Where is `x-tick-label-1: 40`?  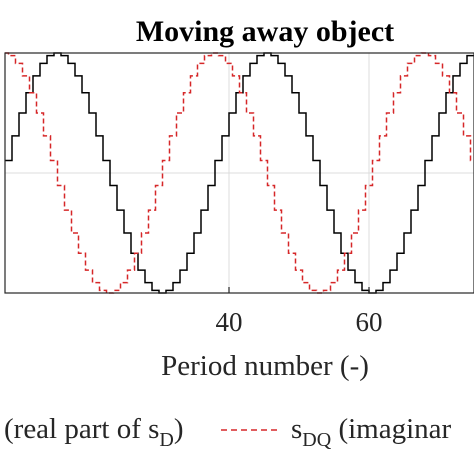 x-tick-label-1: 40 is located at coordinates (229, 322).